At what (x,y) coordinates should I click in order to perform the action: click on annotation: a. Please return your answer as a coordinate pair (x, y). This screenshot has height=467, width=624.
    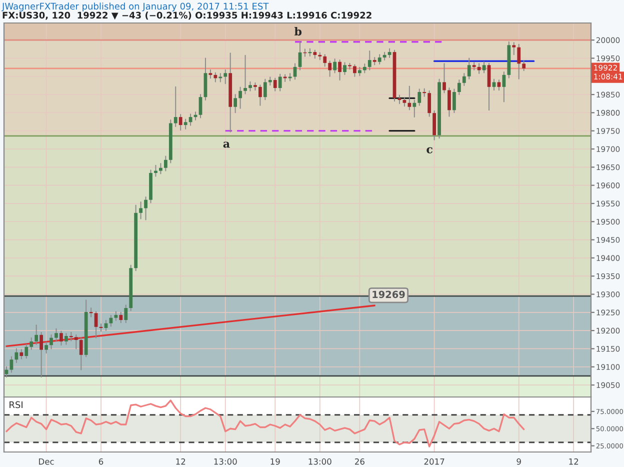
    Looking at the image, I should click on (226, 145).